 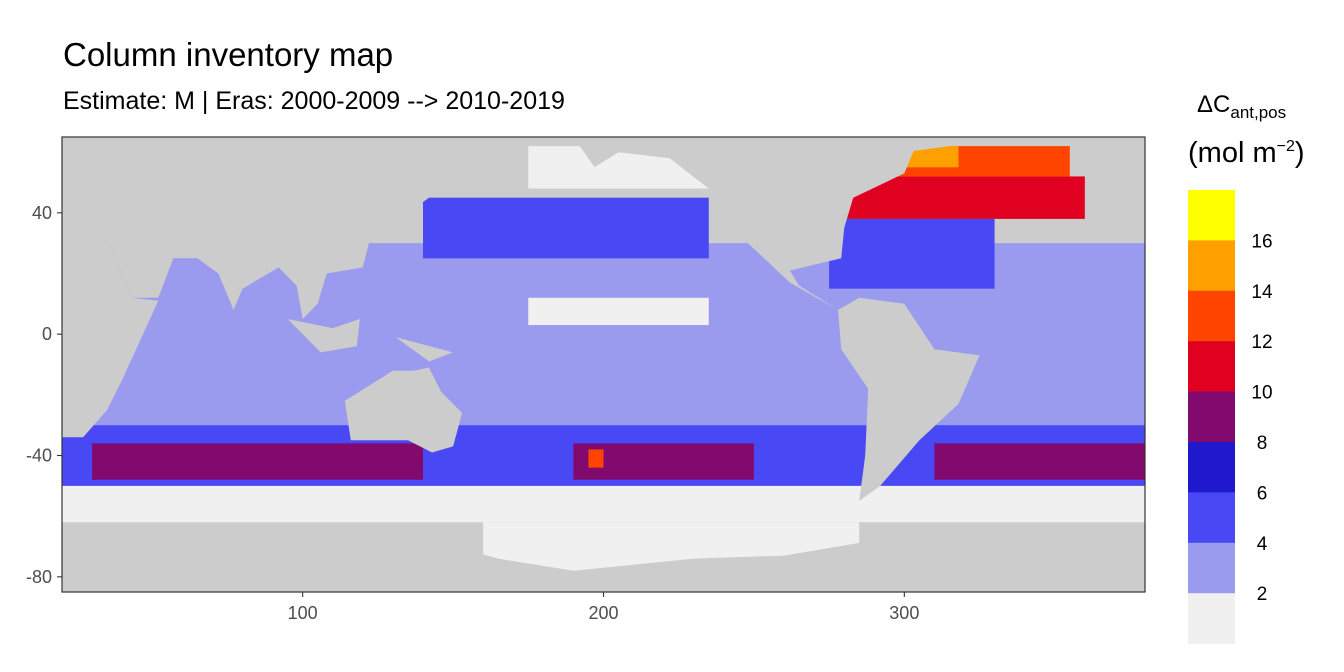 What do you see at coordinates (603, 560) in the screenshot?
I see `land-antarctica` at bounding box center [603, 560].